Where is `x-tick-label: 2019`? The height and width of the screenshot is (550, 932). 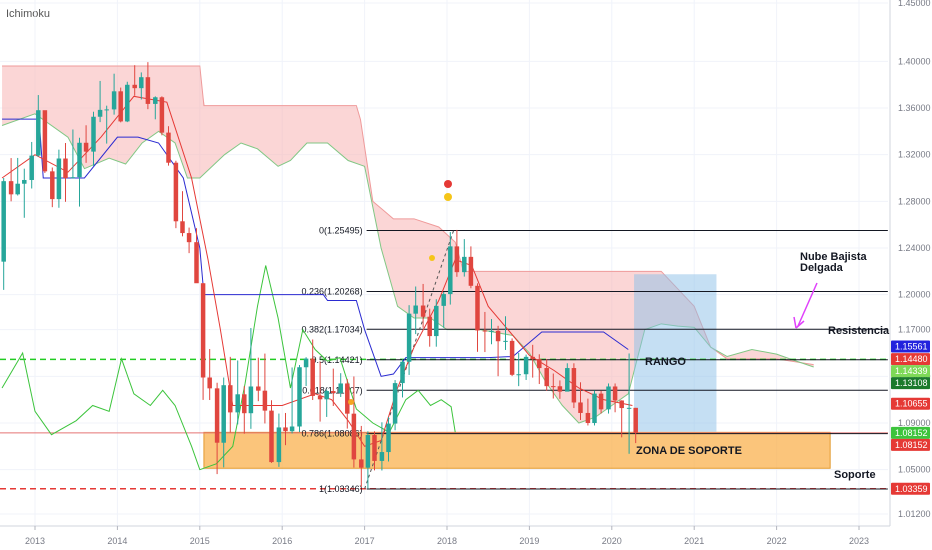 x-tick-label: 2019 is located at coordinates (529, 541).